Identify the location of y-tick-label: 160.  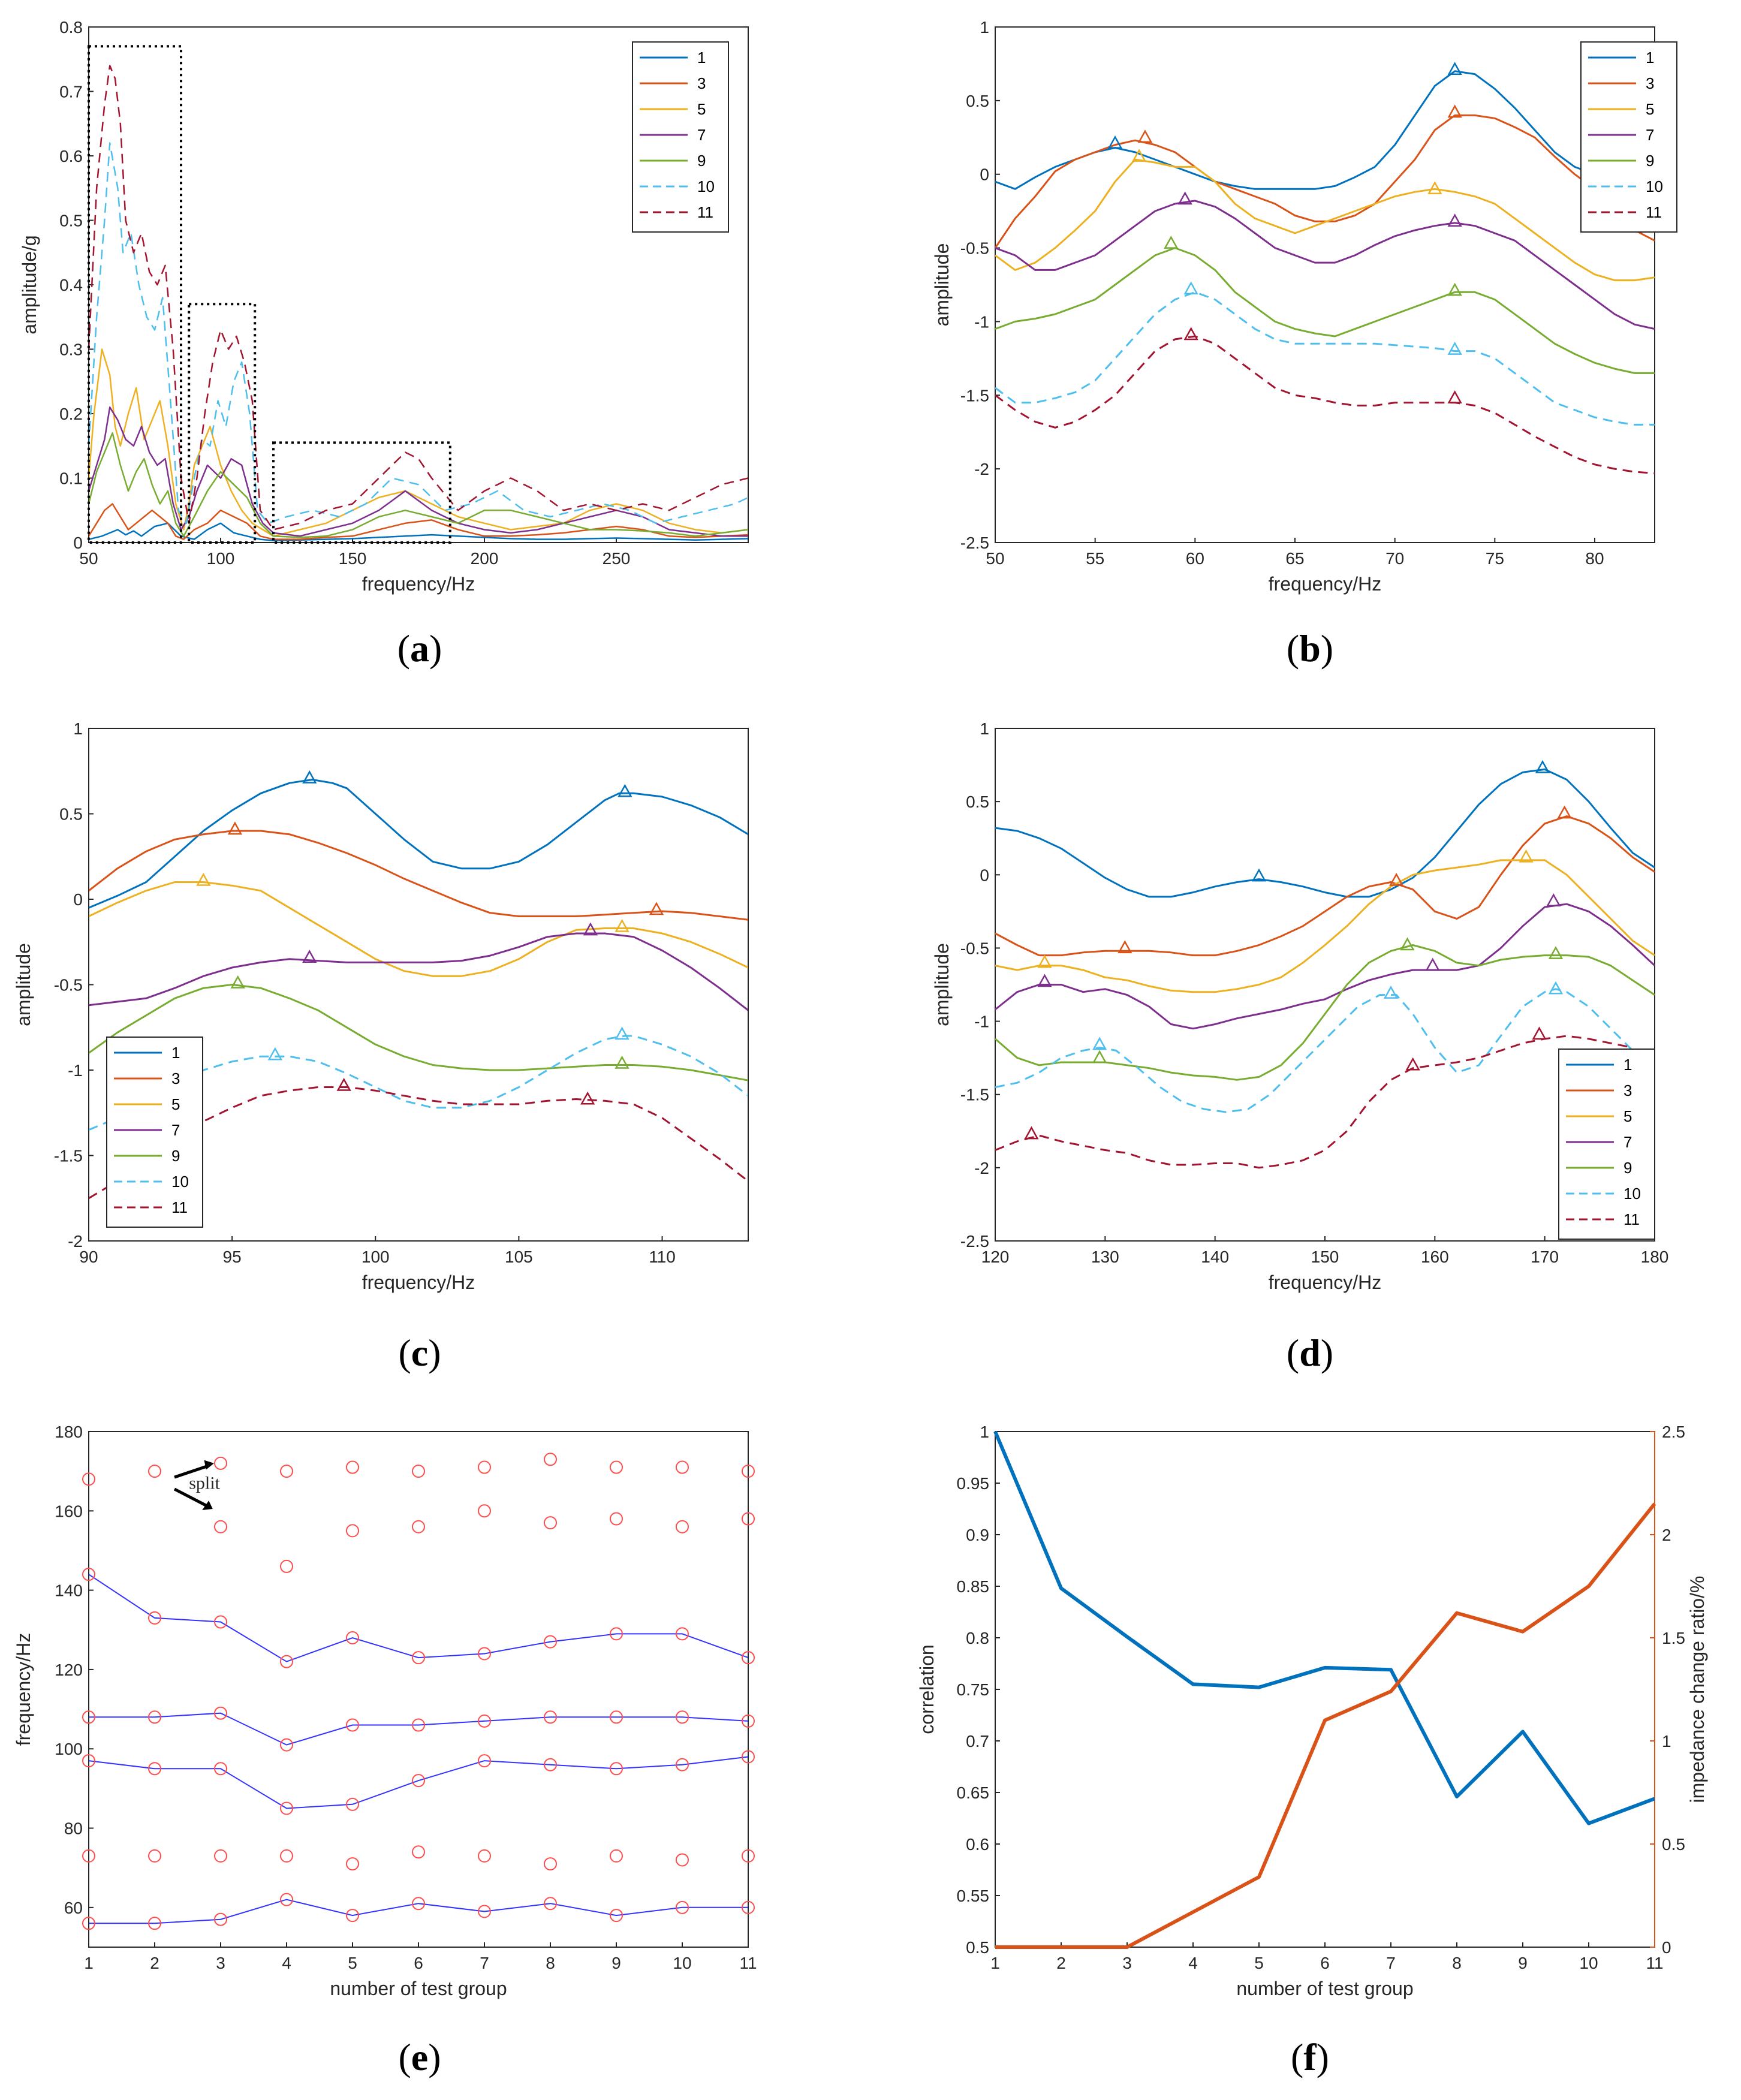
(69, 1511).